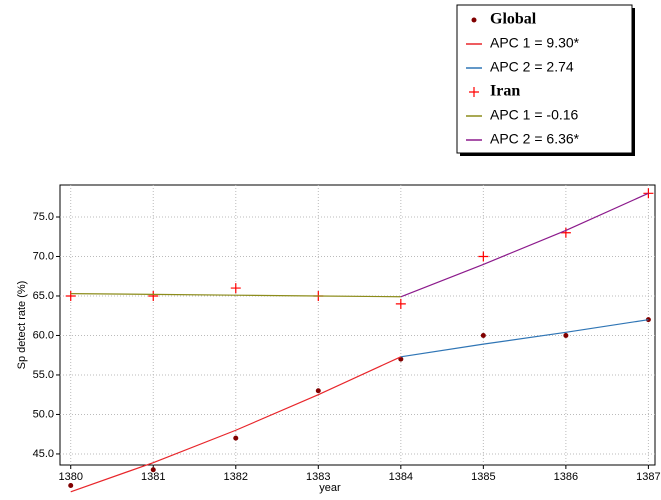 The image size is (661, 500). I want to click on x-tick-label: 1387, so click(648, 477).